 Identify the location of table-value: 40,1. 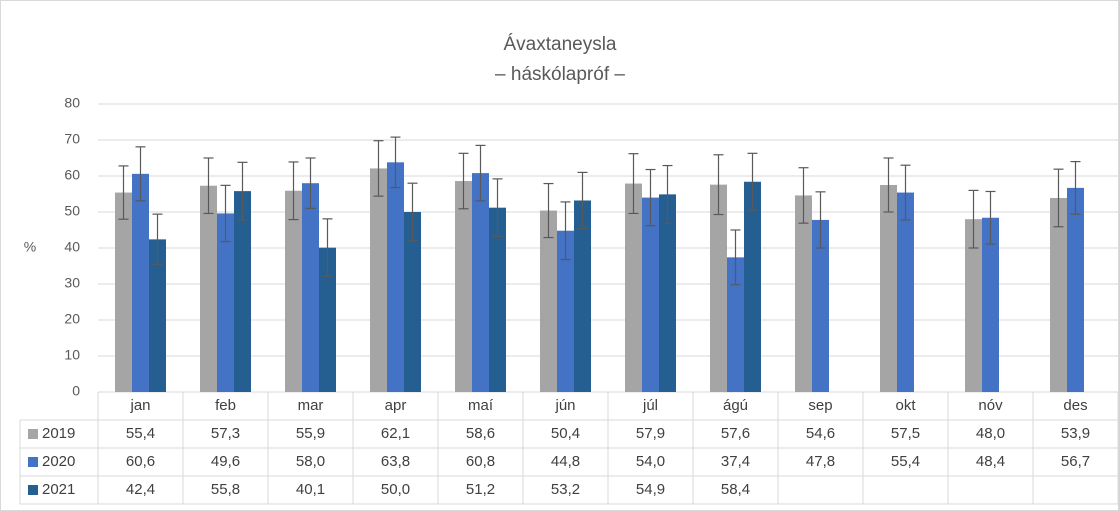
(310, 489).